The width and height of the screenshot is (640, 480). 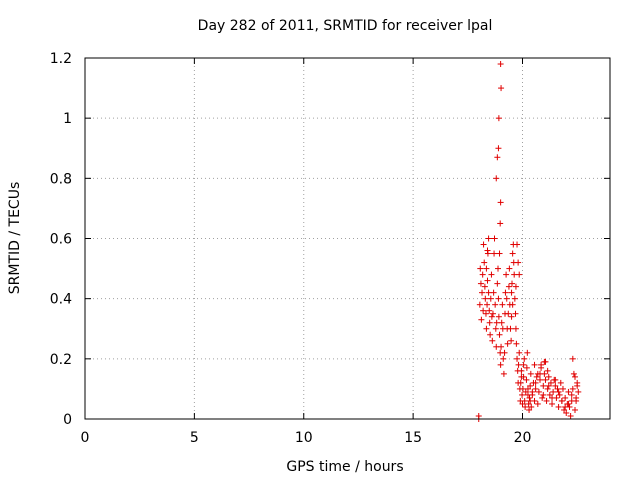 I want to click on x-axis-label: GPS time / hours, so click(x=344, y=467).